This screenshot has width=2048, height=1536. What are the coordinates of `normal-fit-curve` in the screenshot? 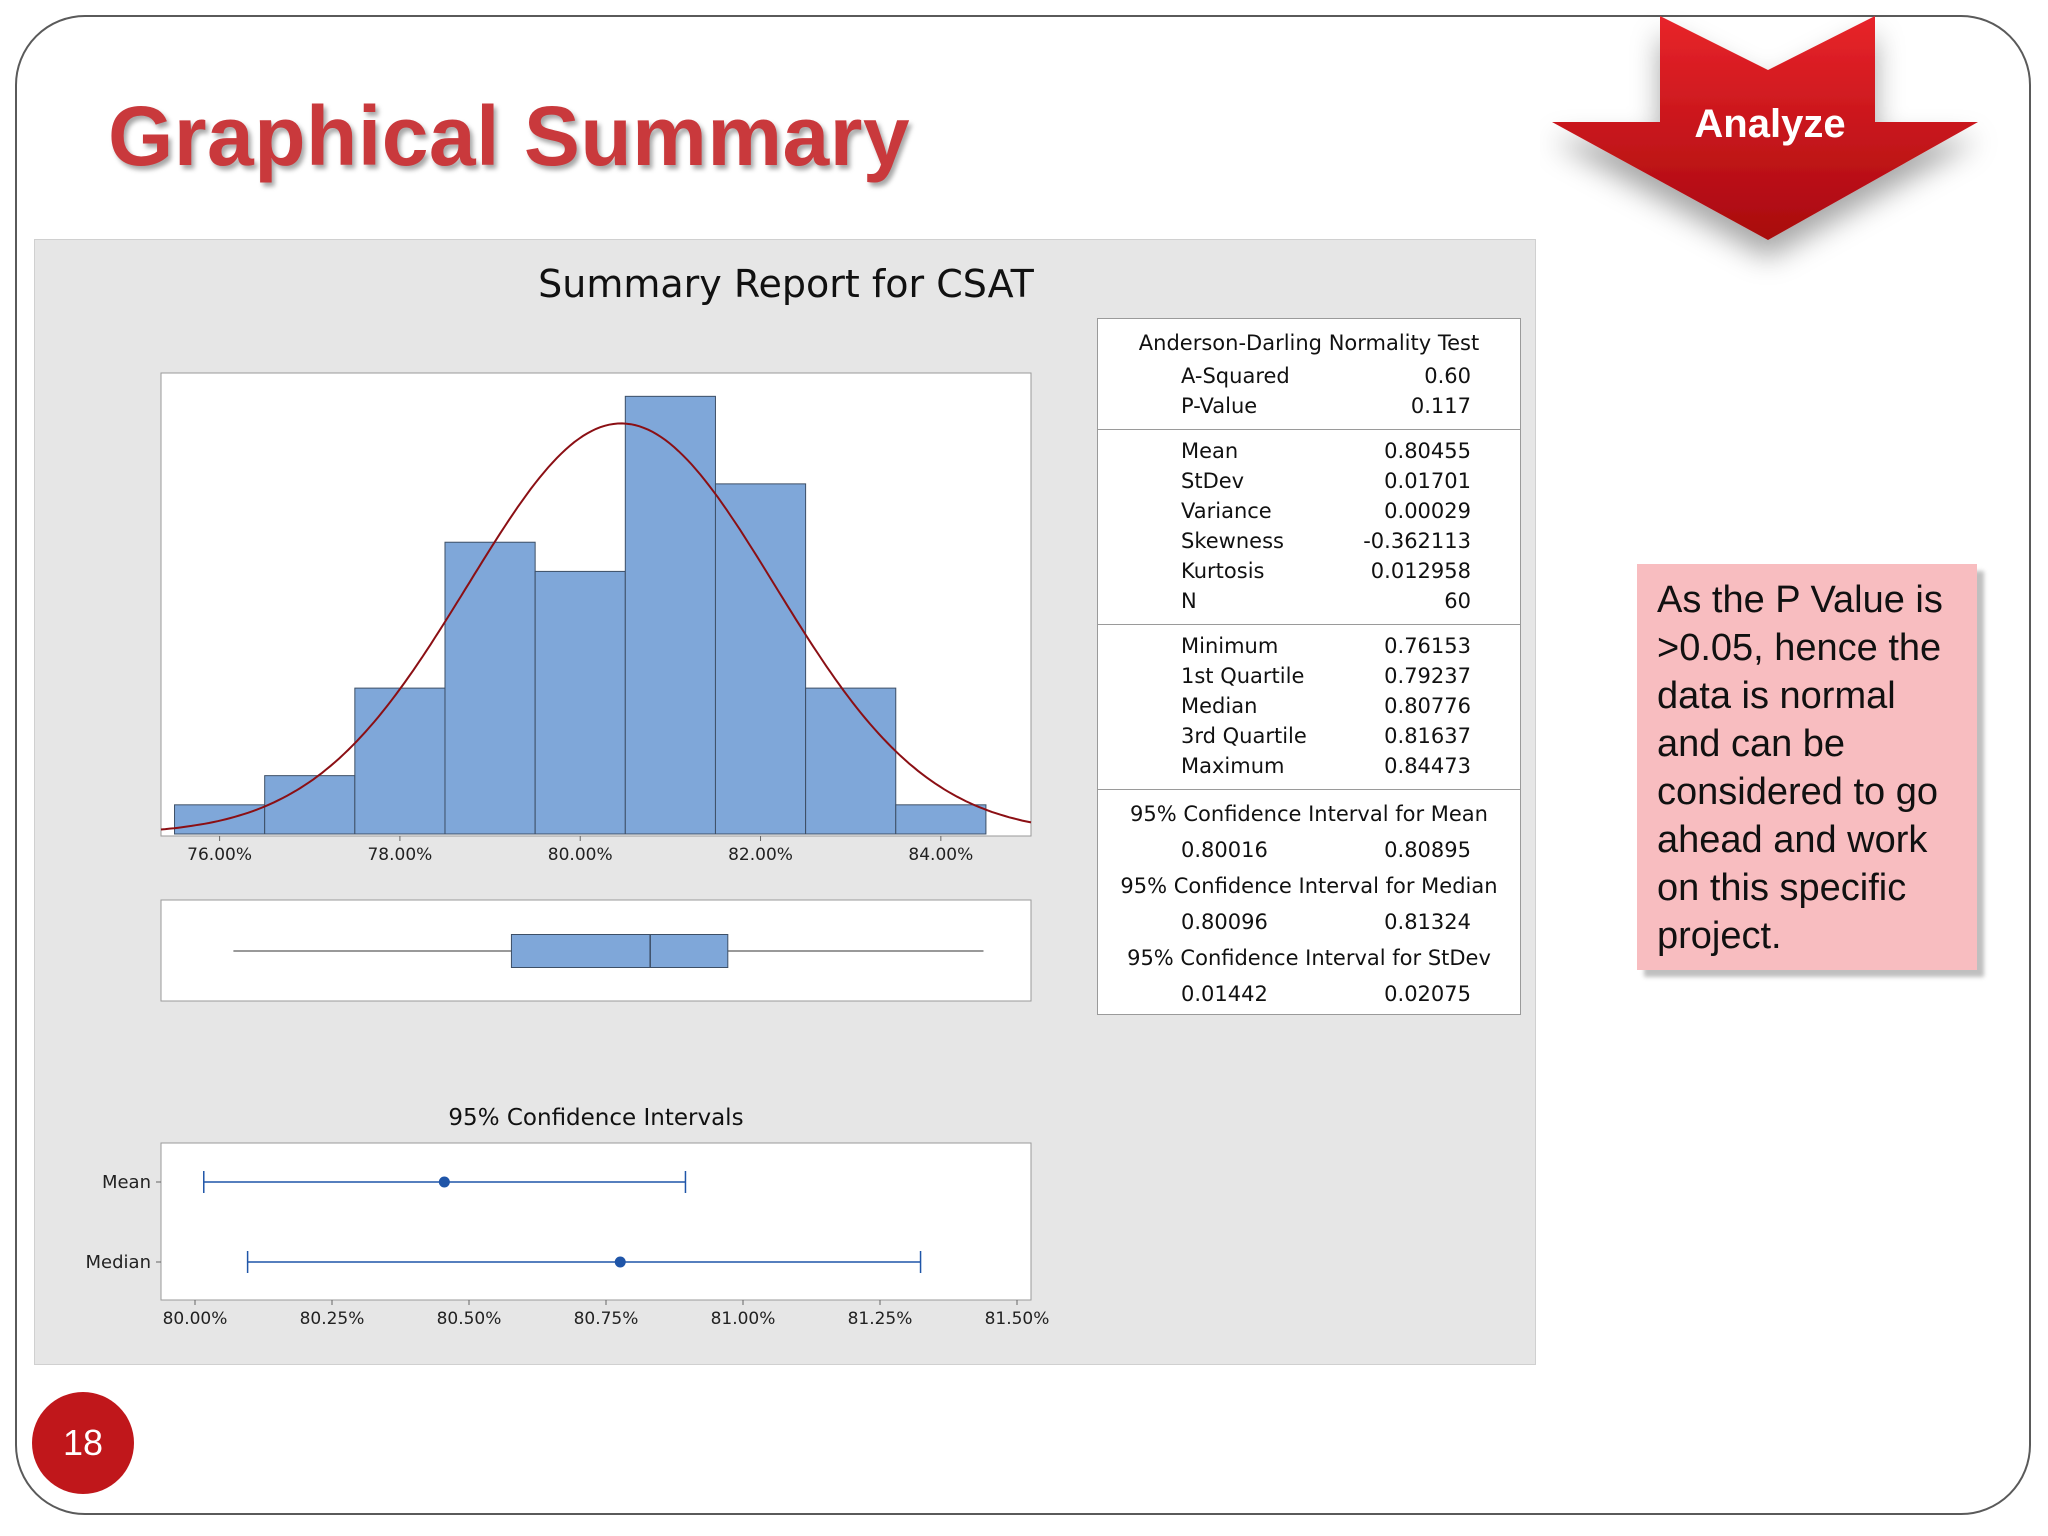 It's located at (596, 626).